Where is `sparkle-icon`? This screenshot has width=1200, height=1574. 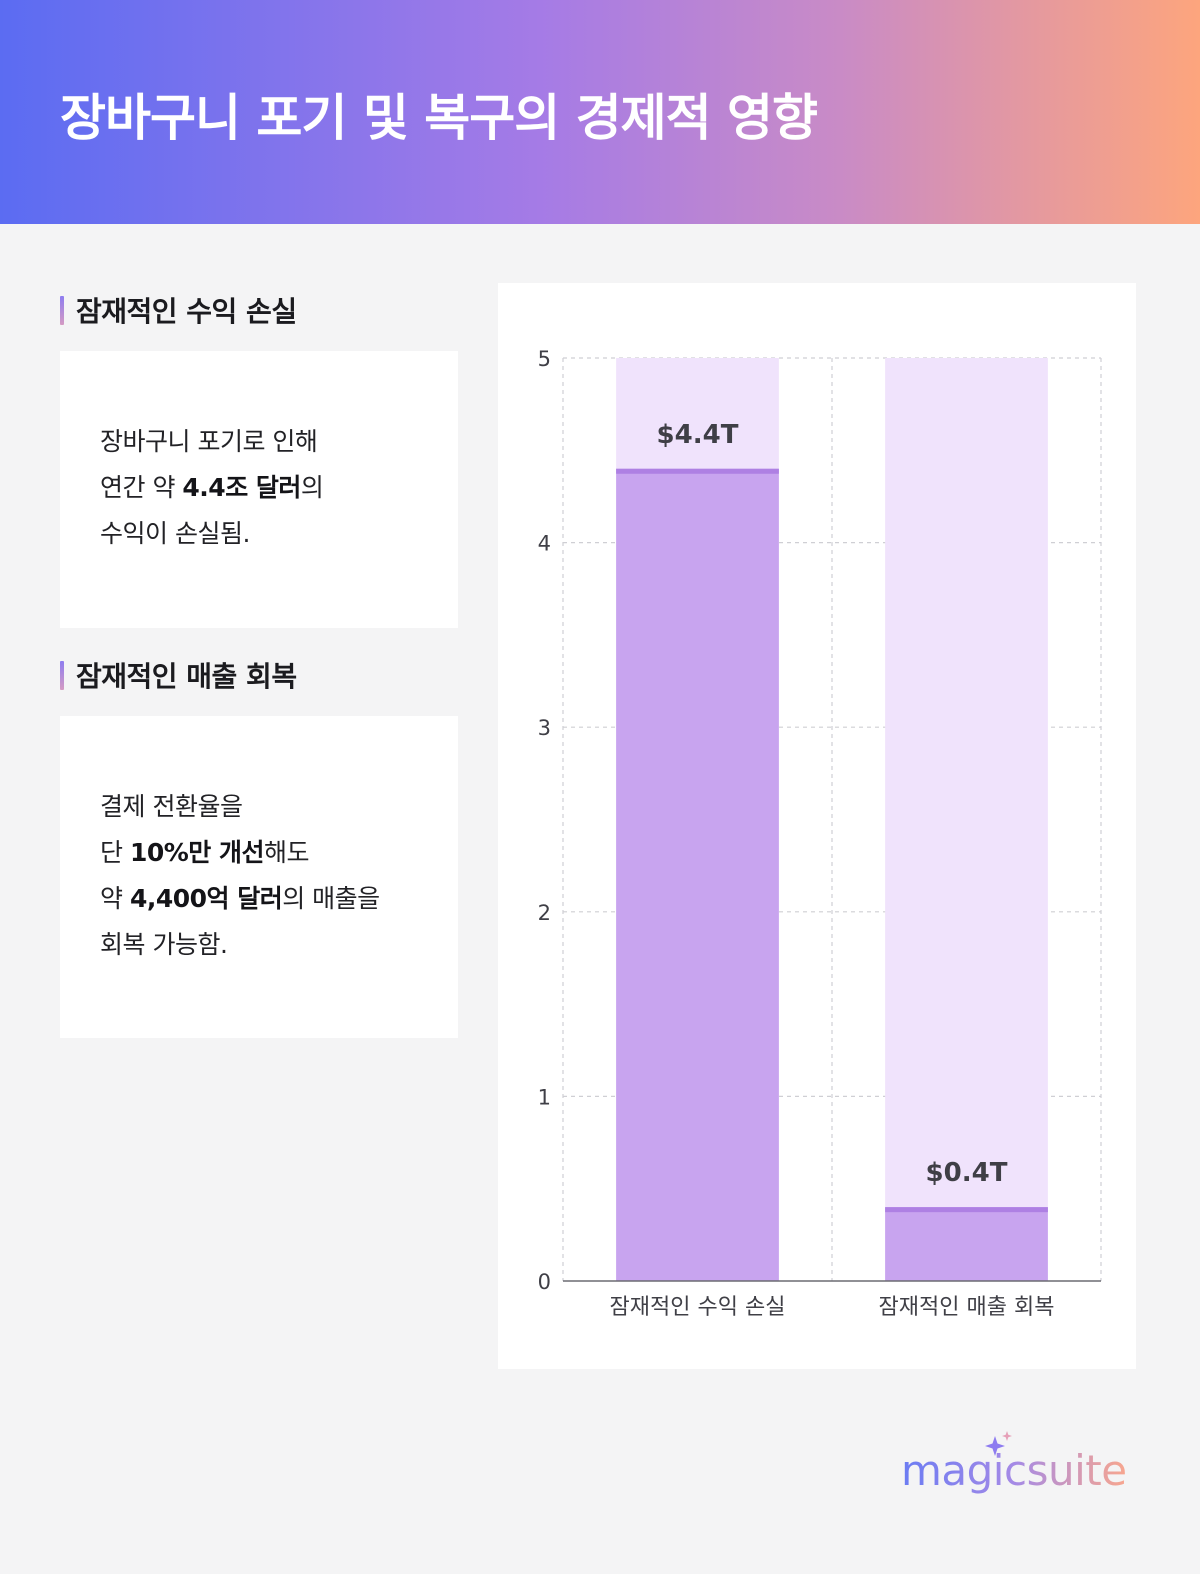 sparkle-icon is located at coordinates (998, 1443).